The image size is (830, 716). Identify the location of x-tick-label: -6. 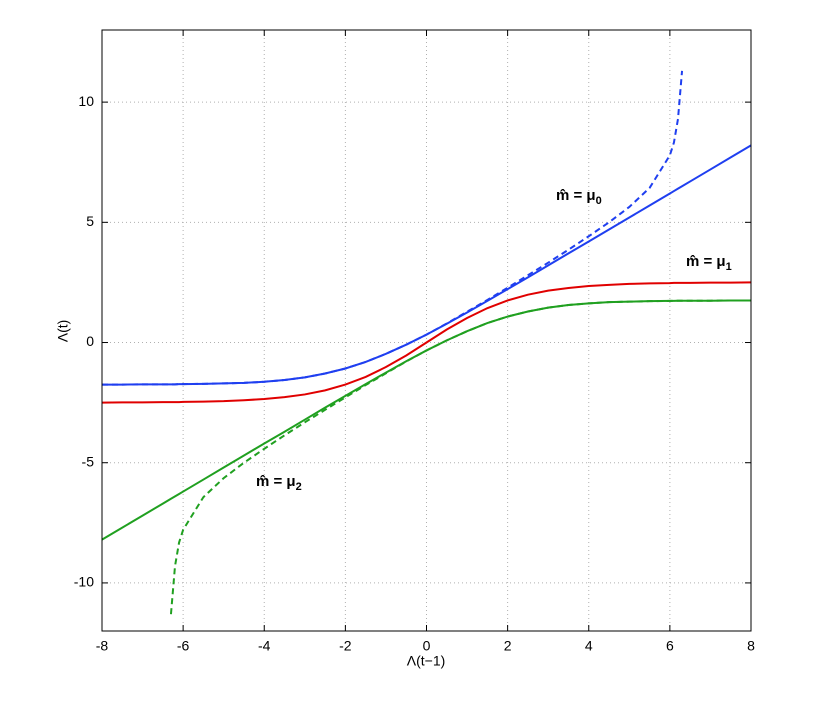
(183, 646).